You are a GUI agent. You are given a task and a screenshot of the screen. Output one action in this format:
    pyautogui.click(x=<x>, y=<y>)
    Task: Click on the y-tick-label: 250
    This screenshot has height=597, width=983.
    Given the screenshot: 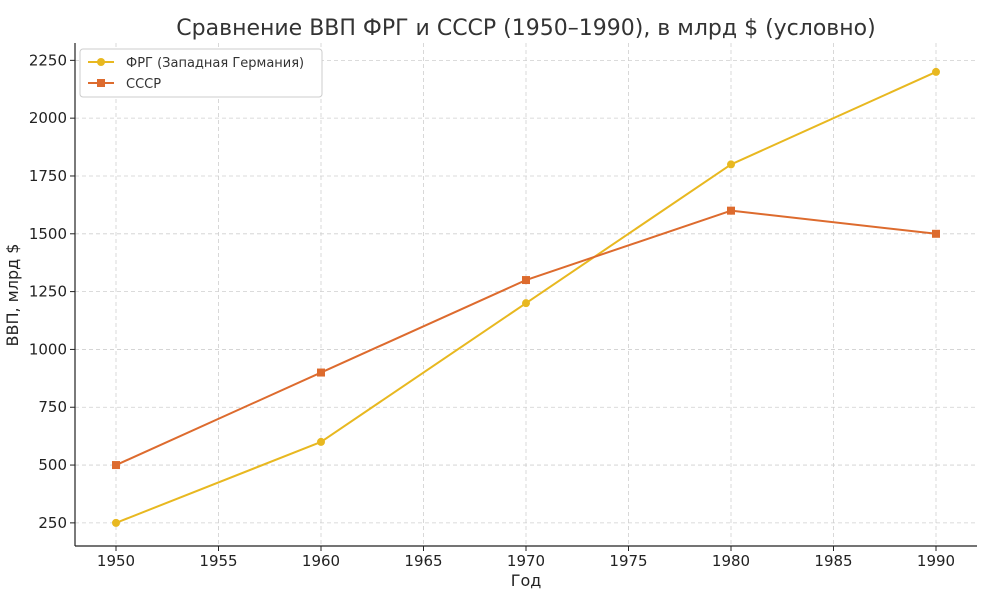 What is the action you would take?
    pyautogui.click(x=52, y=523)
    